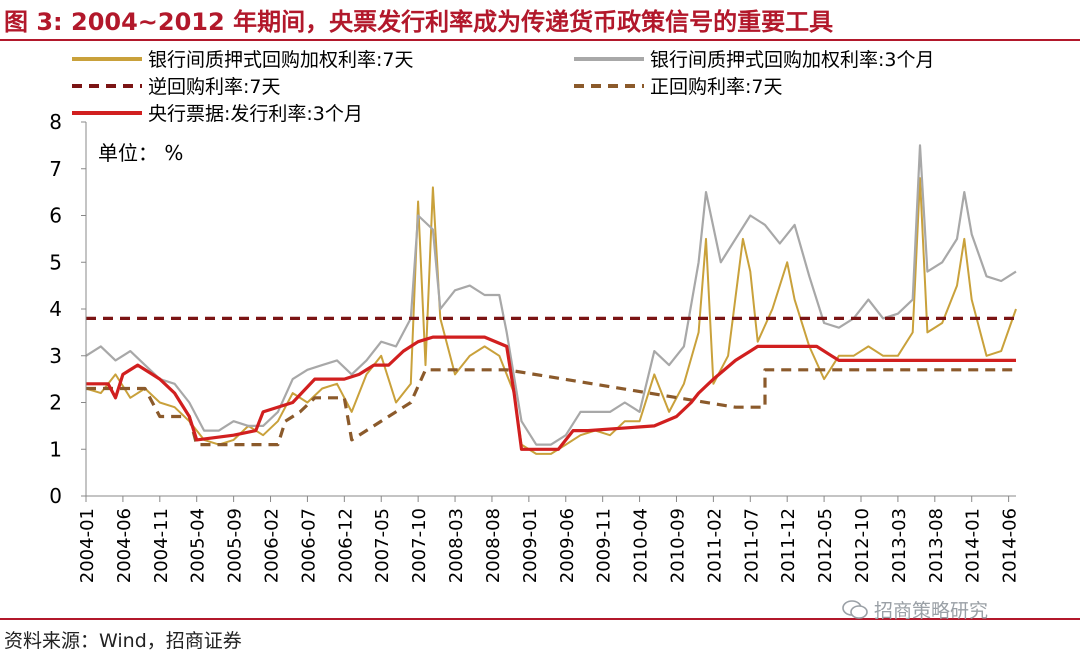 The height and width of the screenshot is (660, 1080). I want to click on x-tick-label: 2009-01, so click(530, 545).